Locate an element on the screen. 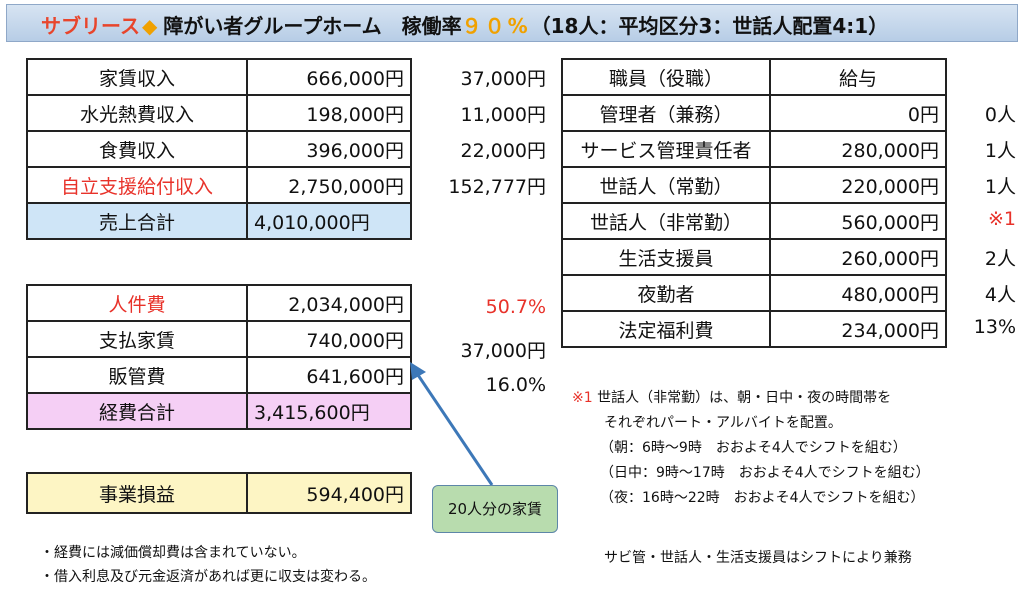 This screenshot has height=590, width=1024. table-row: 経費合計 3,415,600円 is located at coordinates (219, 411).